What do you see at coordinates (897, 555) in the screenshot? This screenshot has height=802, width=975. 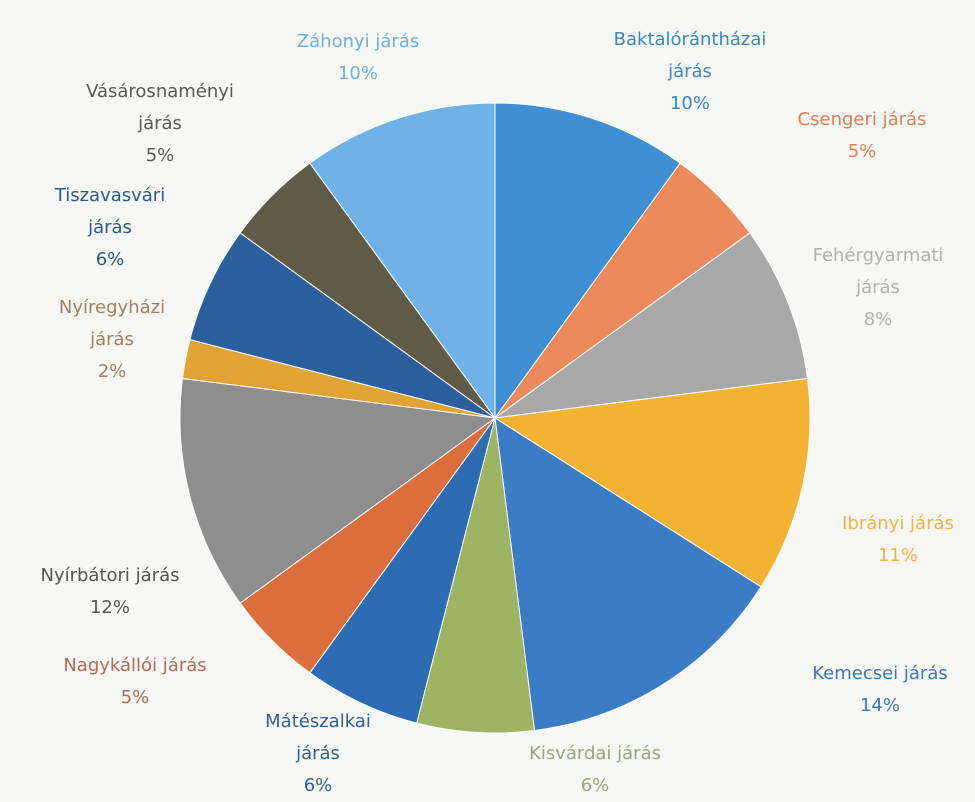 I see `slice-percent: 11%` at bounding box center [897, 555].